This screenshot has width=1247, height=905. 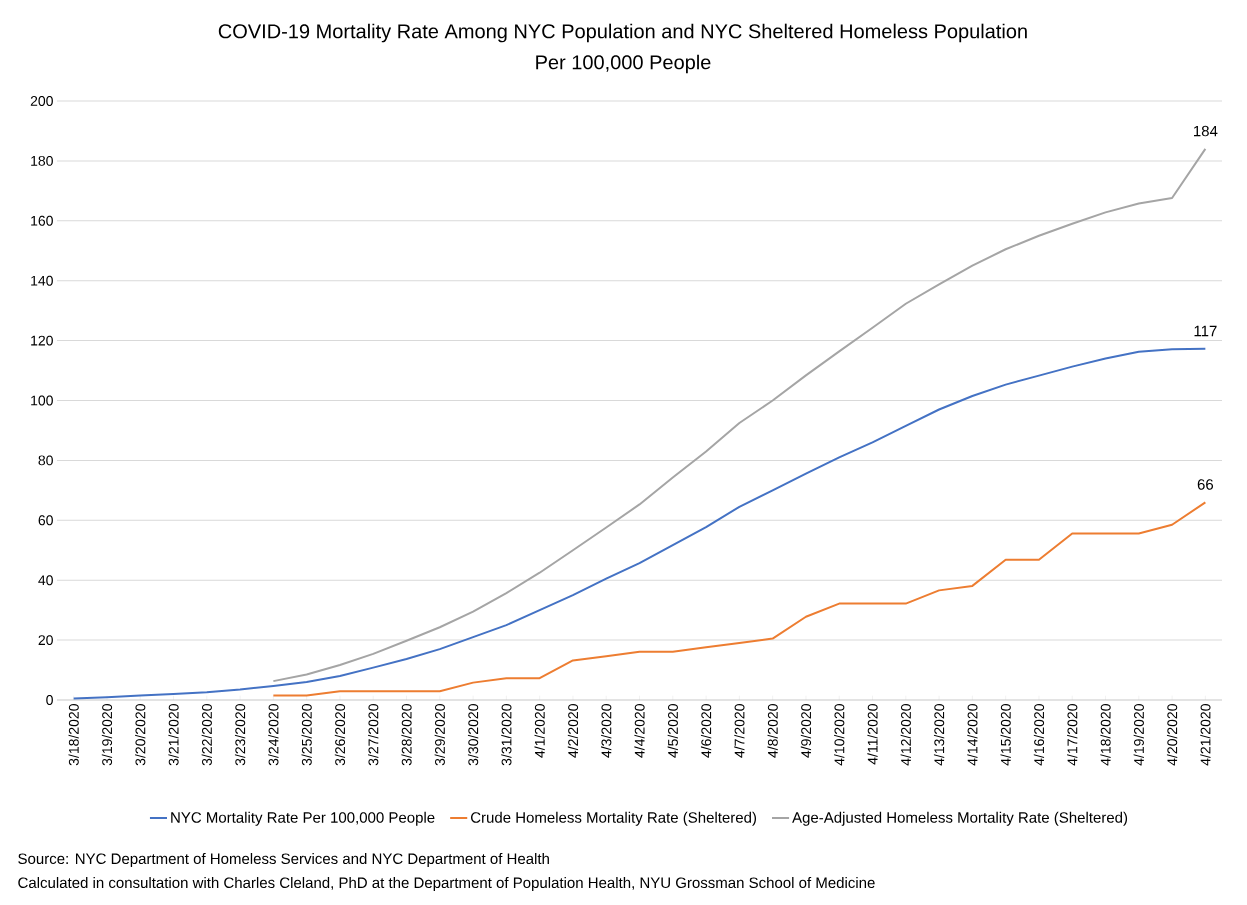 I want to click on x-tick-label: 4/5/2020, so click(x=672, y=731).